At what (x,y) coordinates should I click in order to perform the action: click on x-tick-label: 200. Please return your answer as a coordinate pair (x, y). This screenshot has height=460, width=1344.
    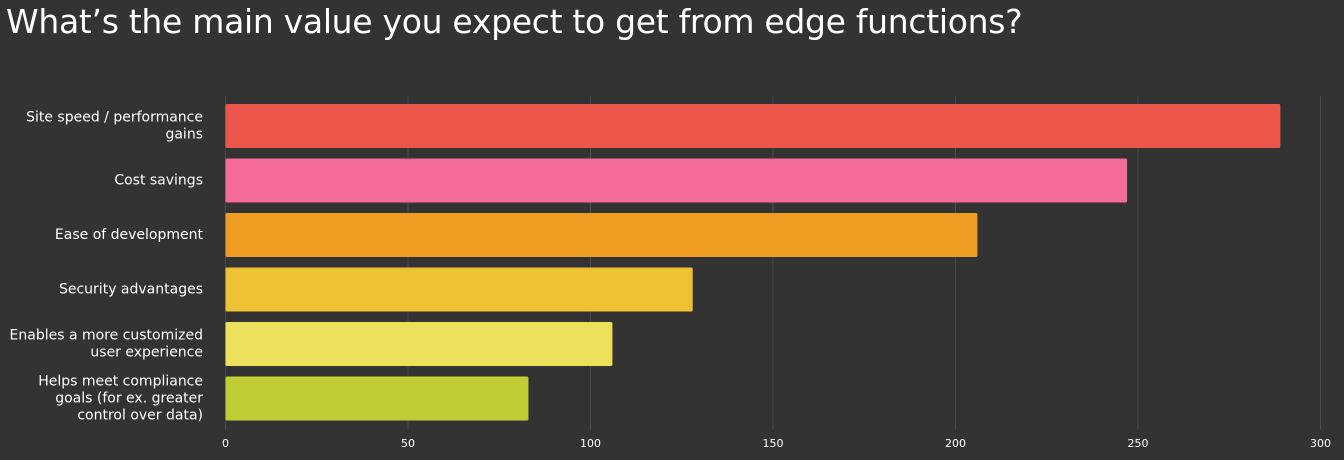
    Looking at the image, I should click on (955, 443).